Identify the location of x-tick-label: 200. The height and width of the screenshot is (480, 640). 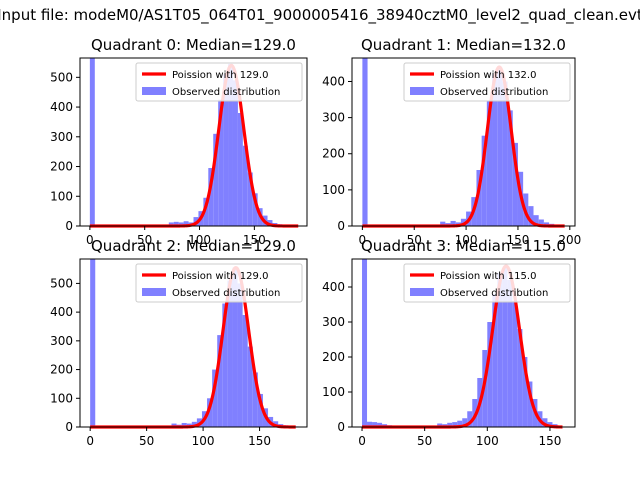
(569, 240).